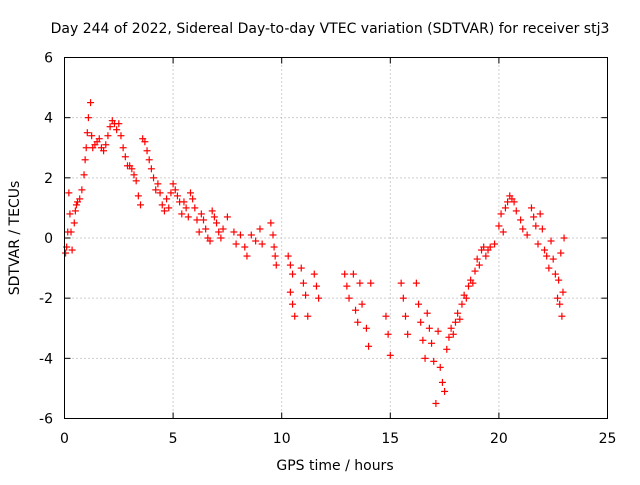 This screenshot has width=640, height=485. Describe the element at coordinates (15, 238) in the screenshot. I see `y-axis-label: SDTVAR / TECUs` at that location.